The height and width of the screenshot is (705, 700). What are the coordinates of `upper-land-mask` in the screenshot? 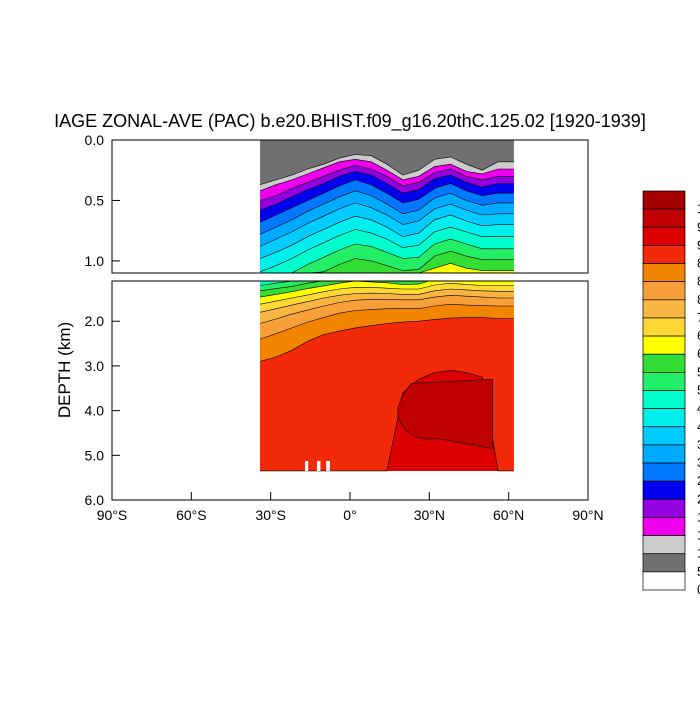 It's located at (550, 206).